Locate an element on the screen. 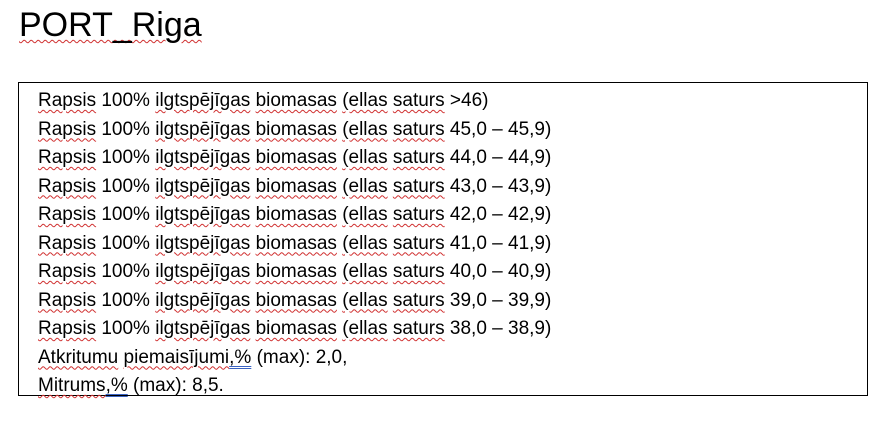 The image size is (885, 421). line-value: 43,0 – 43,9) is located at coordinates (498, 186).